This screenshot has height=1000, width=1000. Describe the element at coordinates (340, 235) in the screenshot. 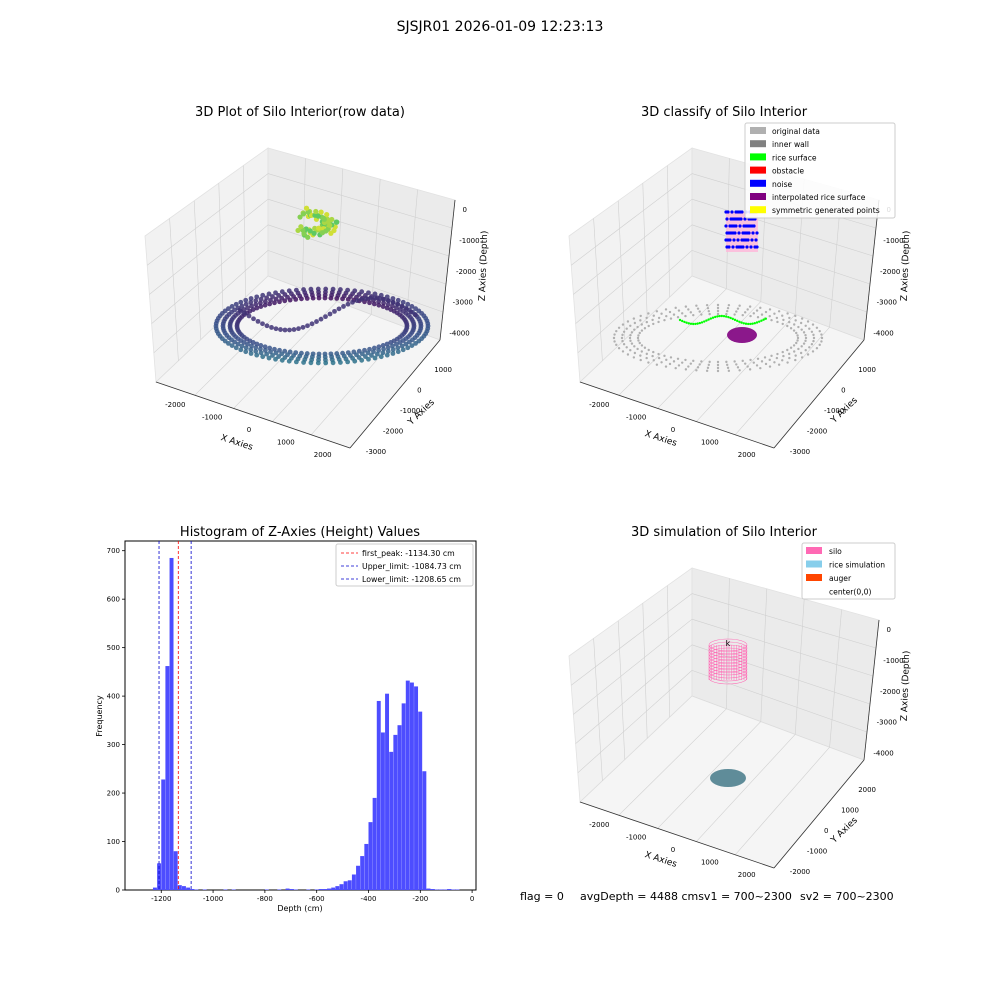

I see `p1-grid-line` at that location.